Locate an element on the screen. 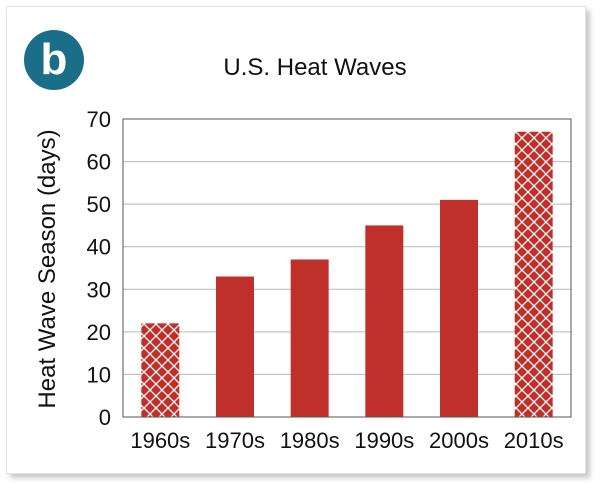 Image resolution: width=600 pixels, height=483 pixels. y-tick-label: 20 is located at coordinates (99, 332).